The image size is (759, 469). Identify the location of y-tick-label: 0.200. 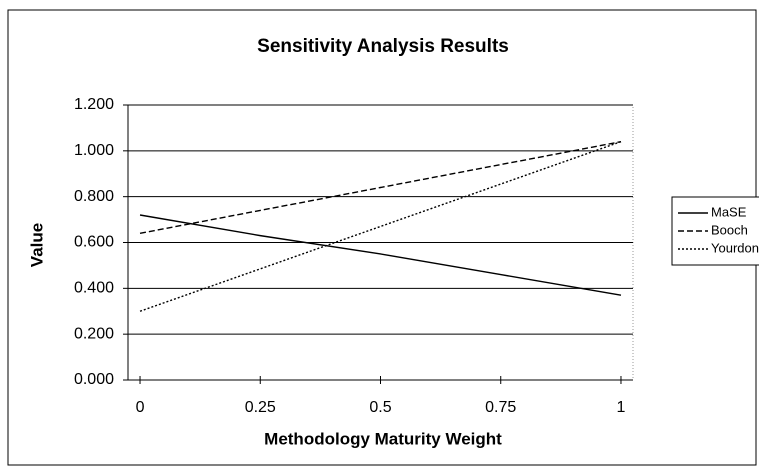
(94, 333).